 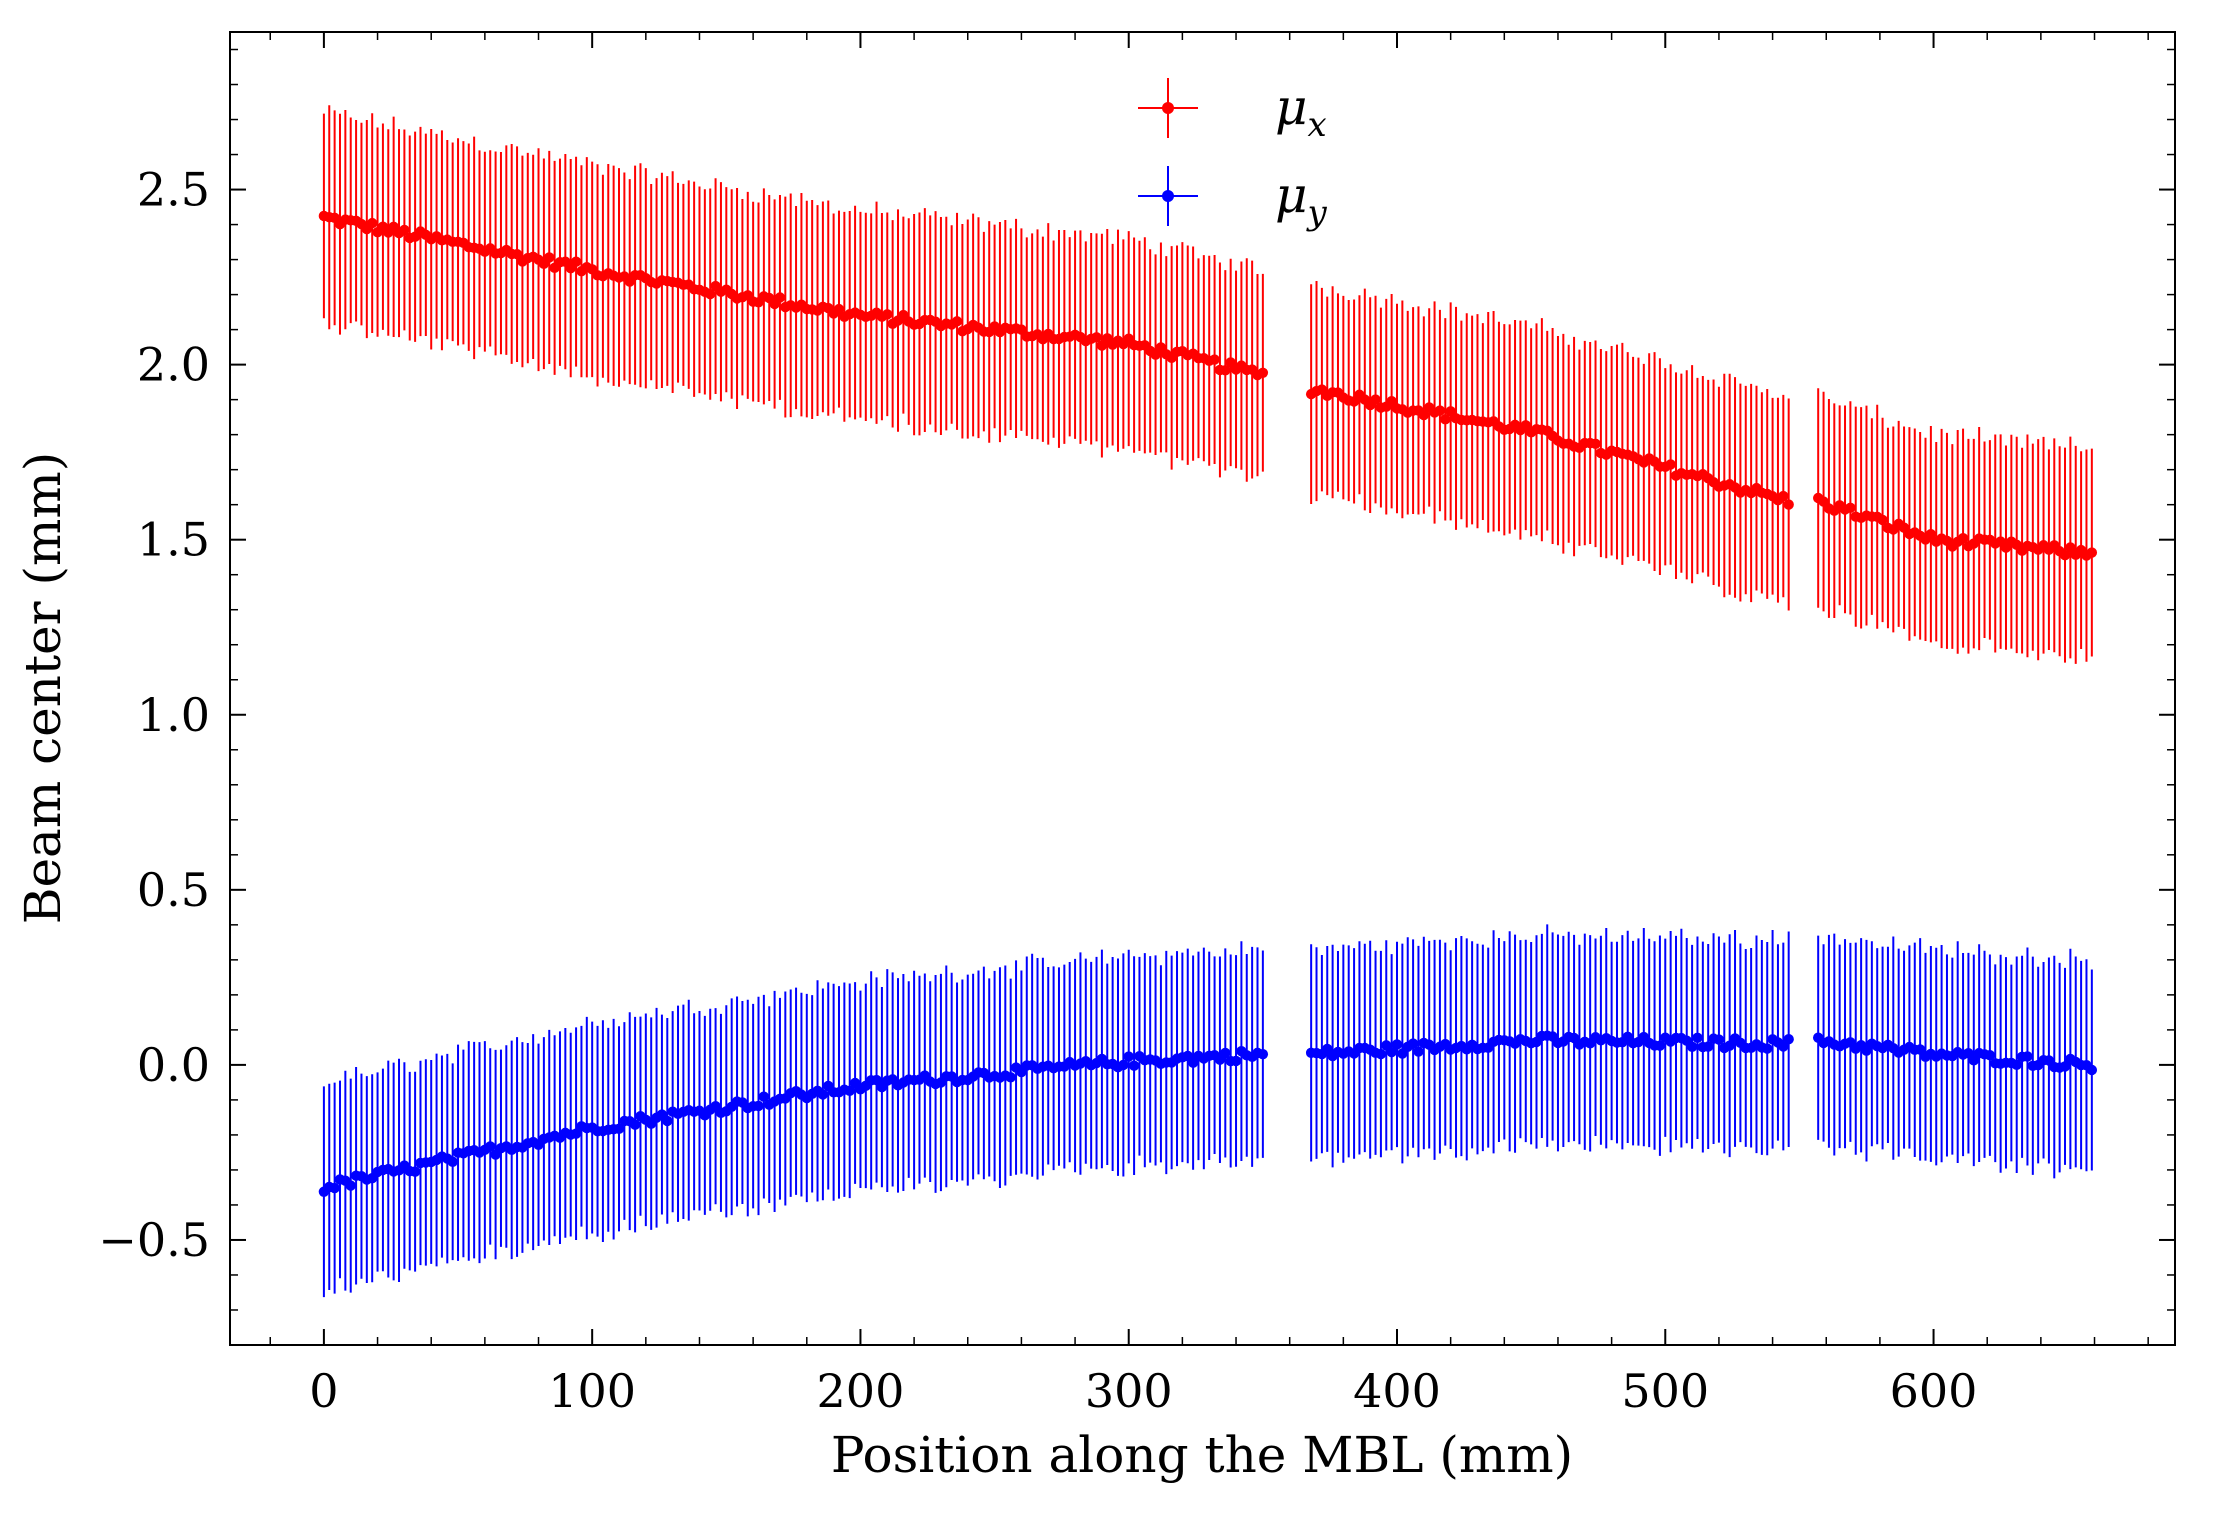 What do you see at coordinates (592, 1391) in the screenshot?
I see `x-tick-label: 100` at bounding box center [592, 1391].